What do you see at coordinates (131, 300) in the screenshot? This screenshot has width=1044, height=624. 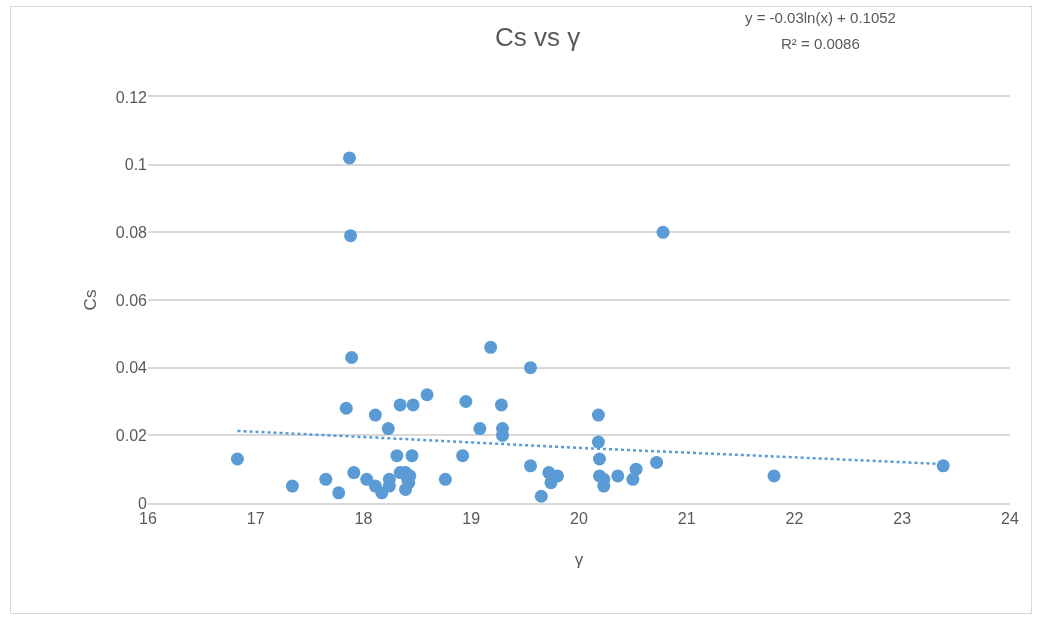 I see `y-tick-label: 0.06` at bounding box center [131, 300].